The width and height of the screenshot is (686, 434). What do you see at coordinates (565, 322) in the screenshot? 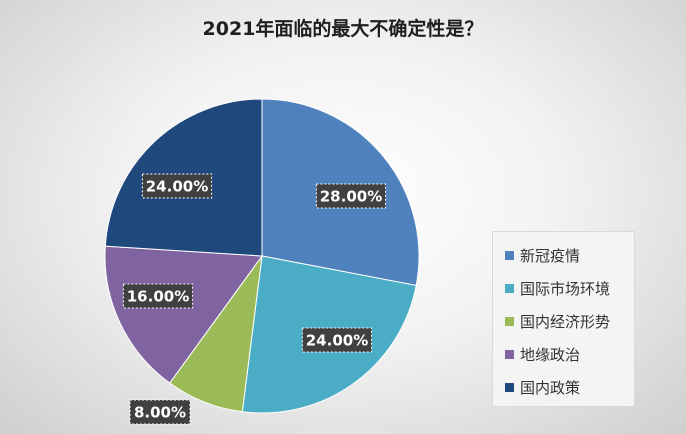
I see `legend-label: 国内经济形势` at bounding box center [565, 322].